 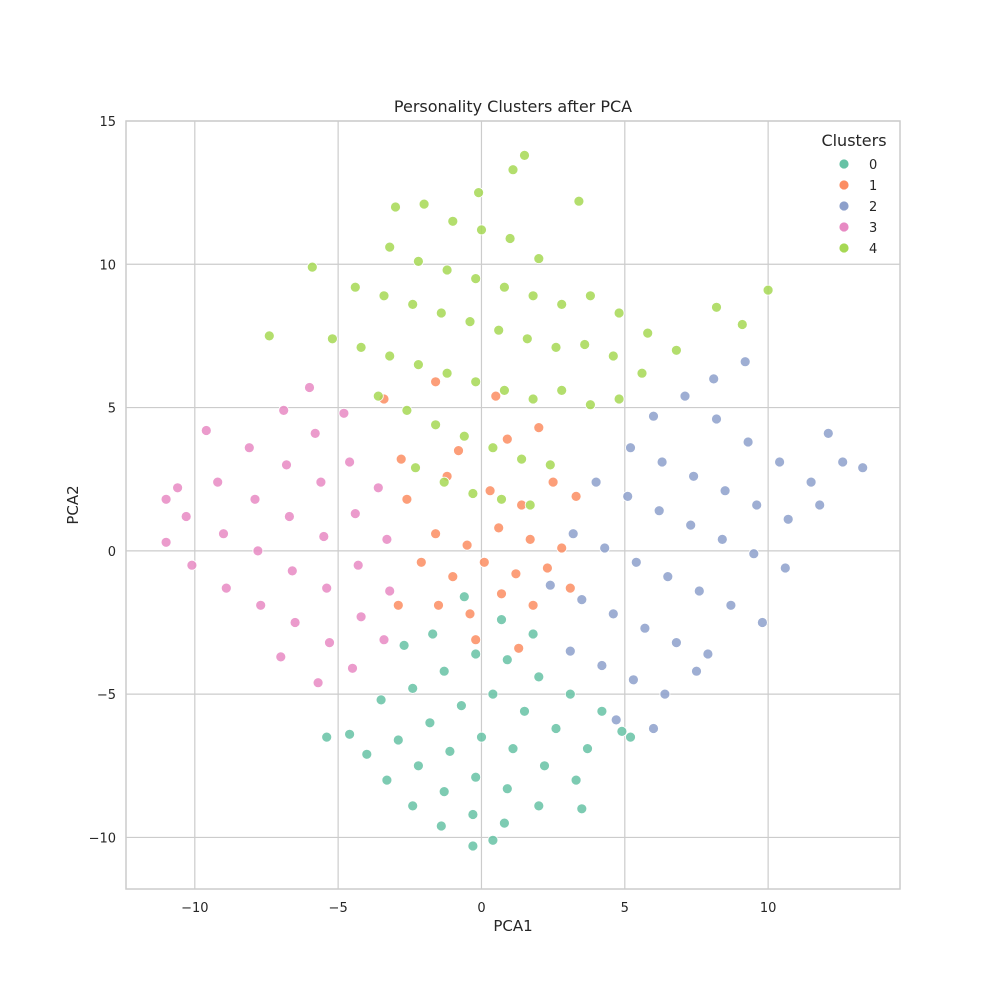 What do you see at coordinates (194, 908) in the screenshot?
I see `x-tick-label: −10` at bounding box center [194, 908].